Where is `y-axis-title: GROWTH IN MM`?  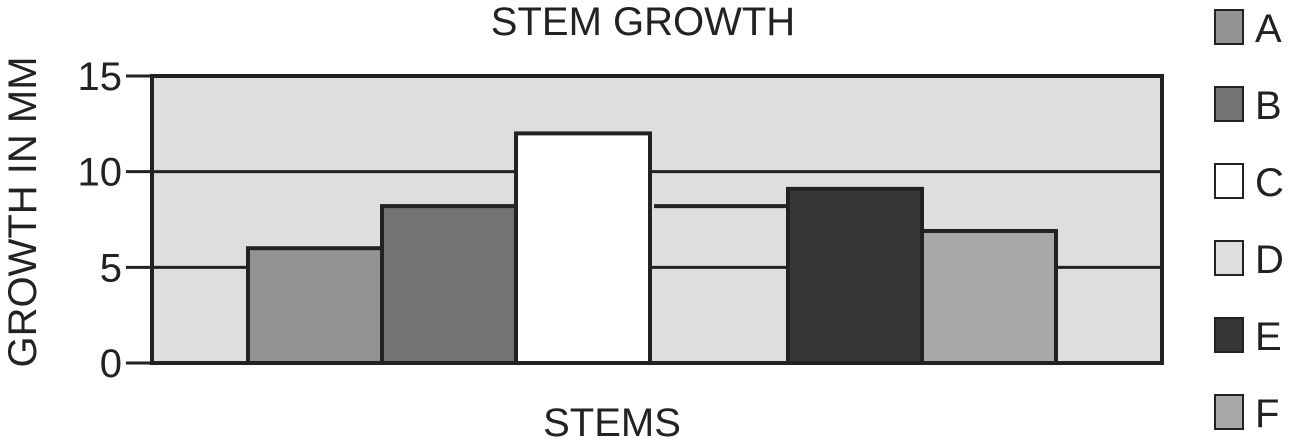
y-axis-title: GROWTH IN MM is located at coordinates (23, 211).